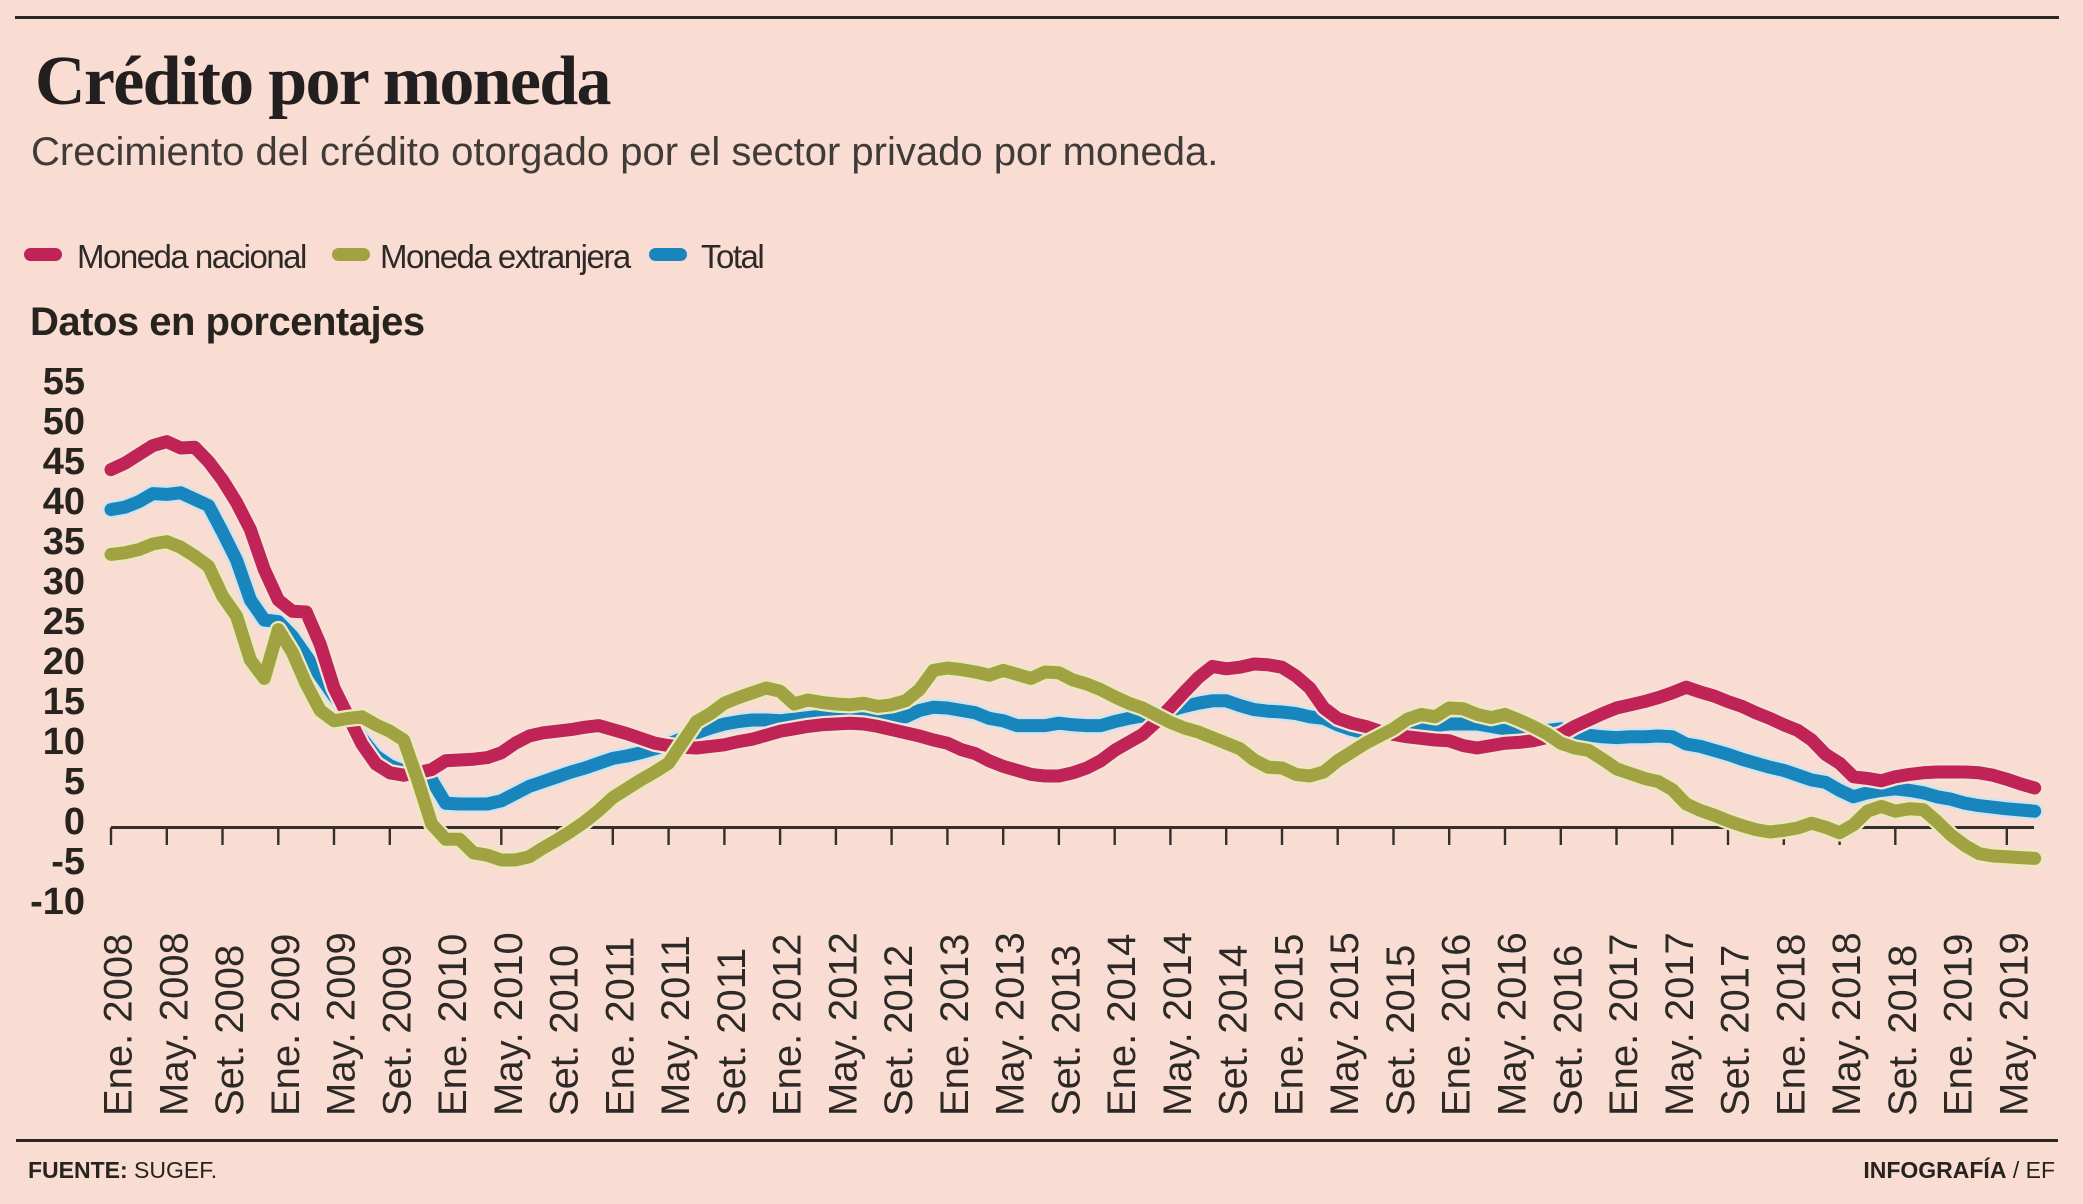 The width and height of the screenshot is (2083, 1204). What do you see at coordinates (1791, 1025) in the screenshot?
I see `svg-text: Ene. 2018` at bounding box center [1791, 1025].